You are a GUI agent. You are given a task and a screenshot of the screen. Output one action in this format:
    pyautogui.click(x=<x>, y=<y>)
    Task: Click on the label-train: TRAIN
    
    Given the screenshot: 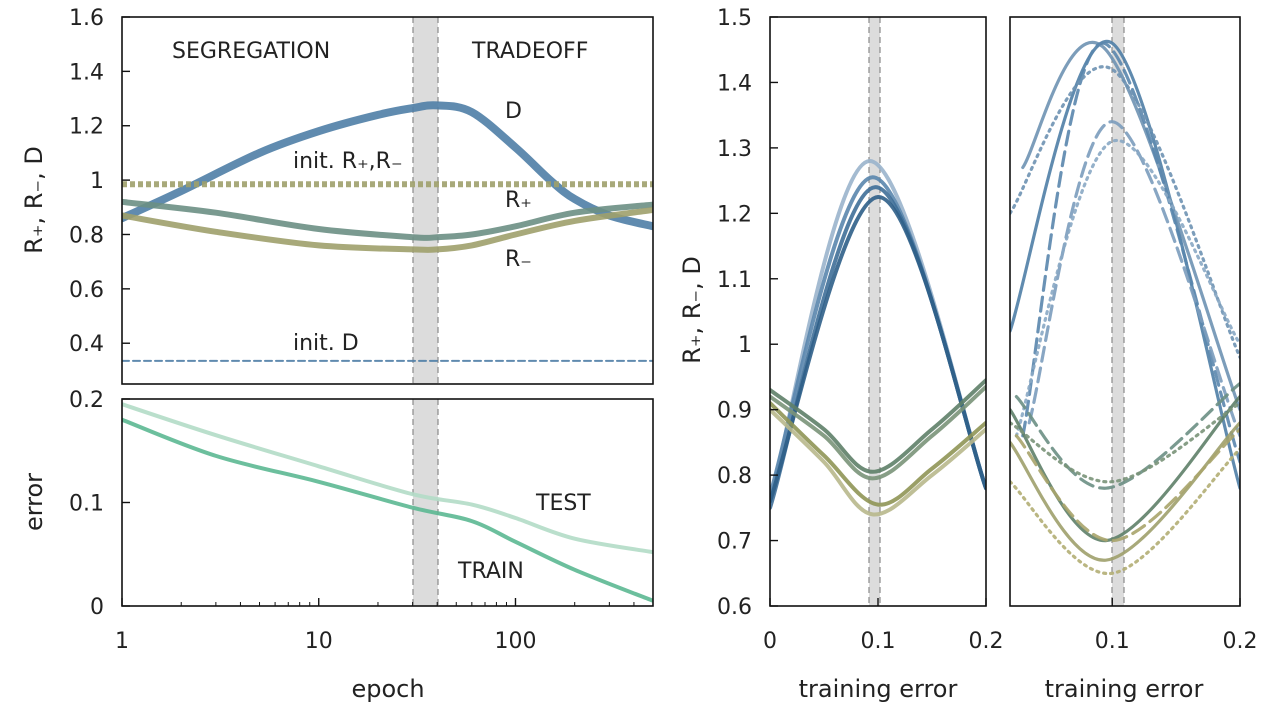 What is the action you would take?
    pyautogui.click(x=490, y=571)
    